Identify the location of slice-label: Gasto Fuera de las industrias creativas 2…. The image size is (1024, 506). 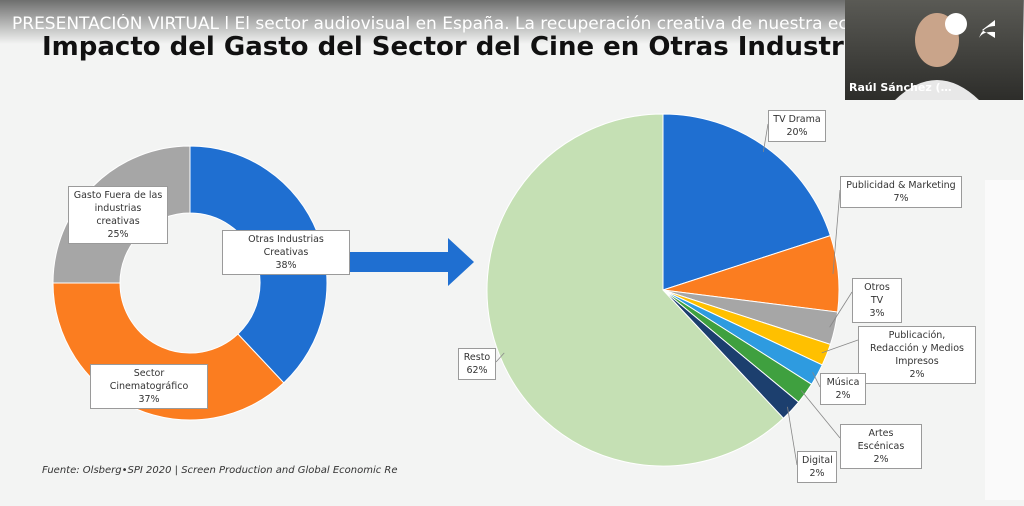
(118, 215).